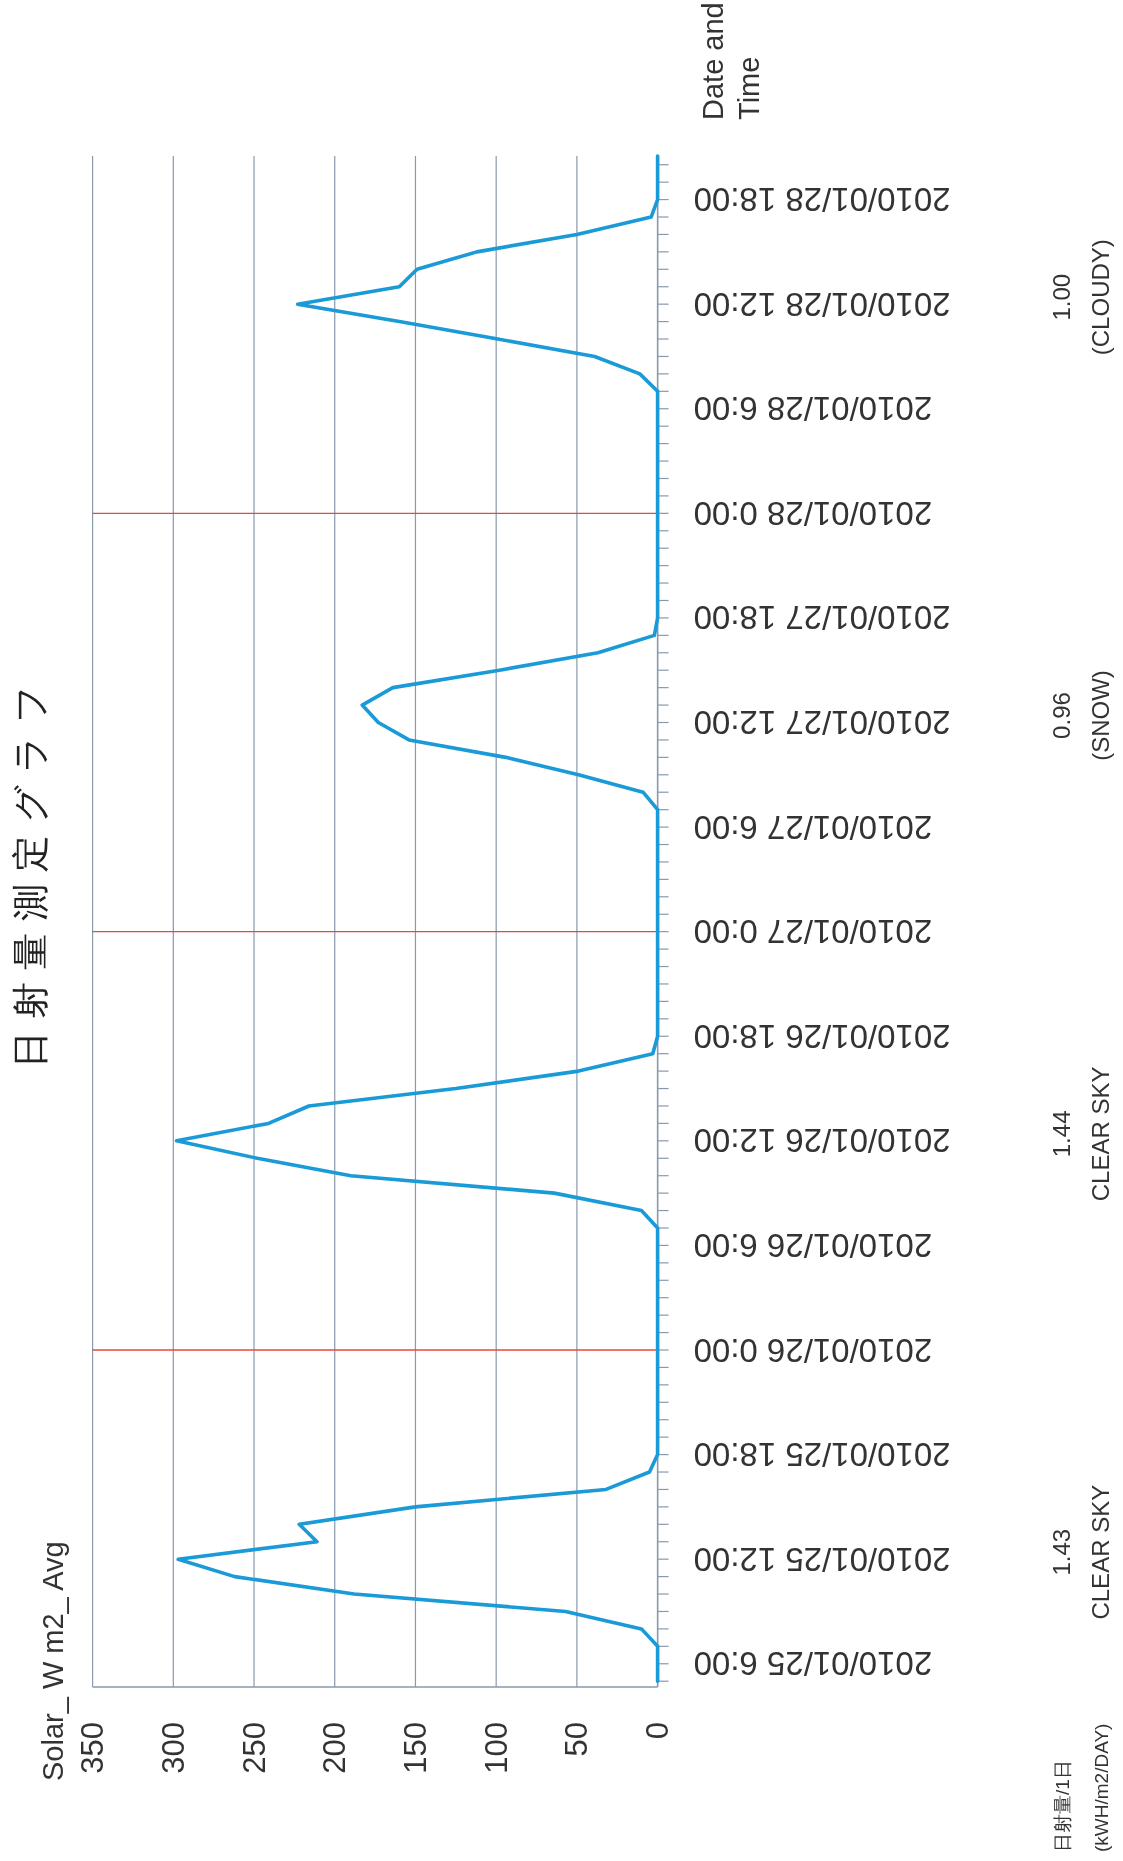 This screenshot has height=1861, width=1123. What do you see at coordinates (1062, 1806) in the screenshot?
I see `annotation: 日射量/1日` at bounding box center [1062, 1806].